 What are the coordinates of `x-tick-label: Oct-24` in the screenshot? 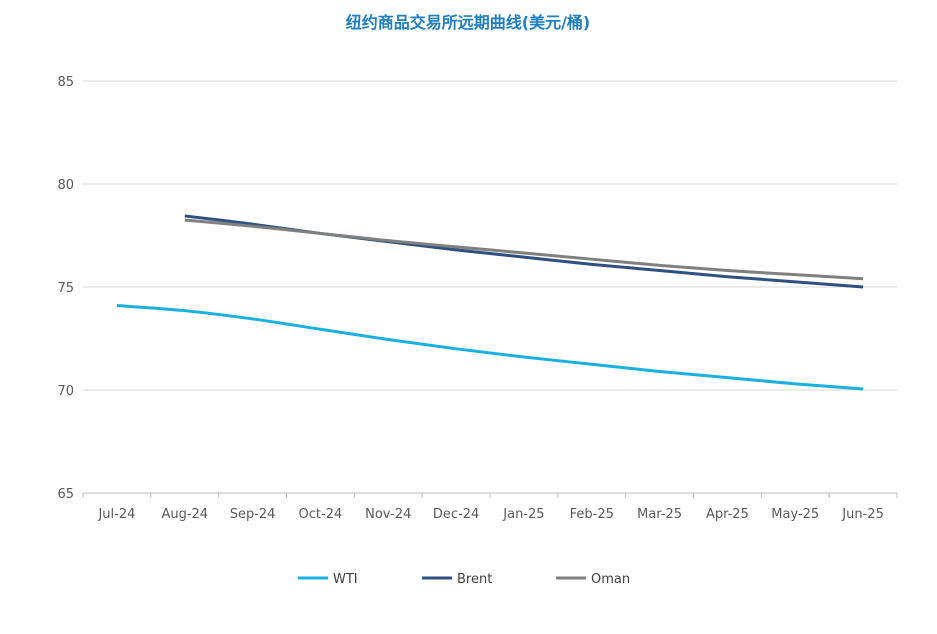 It's located at (321, 514).